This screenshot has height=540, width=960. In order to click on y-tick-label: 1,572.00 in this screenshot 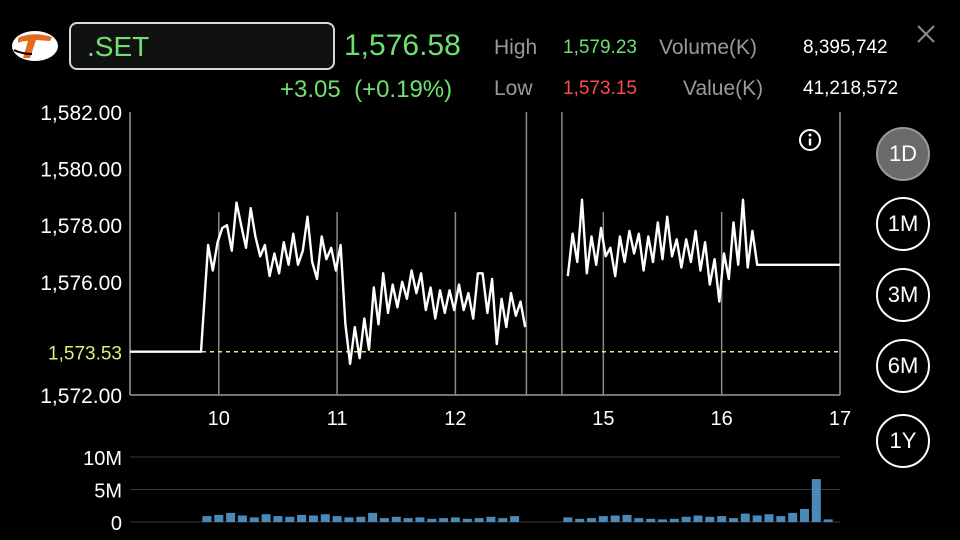, I will do `click(81, 396)`.